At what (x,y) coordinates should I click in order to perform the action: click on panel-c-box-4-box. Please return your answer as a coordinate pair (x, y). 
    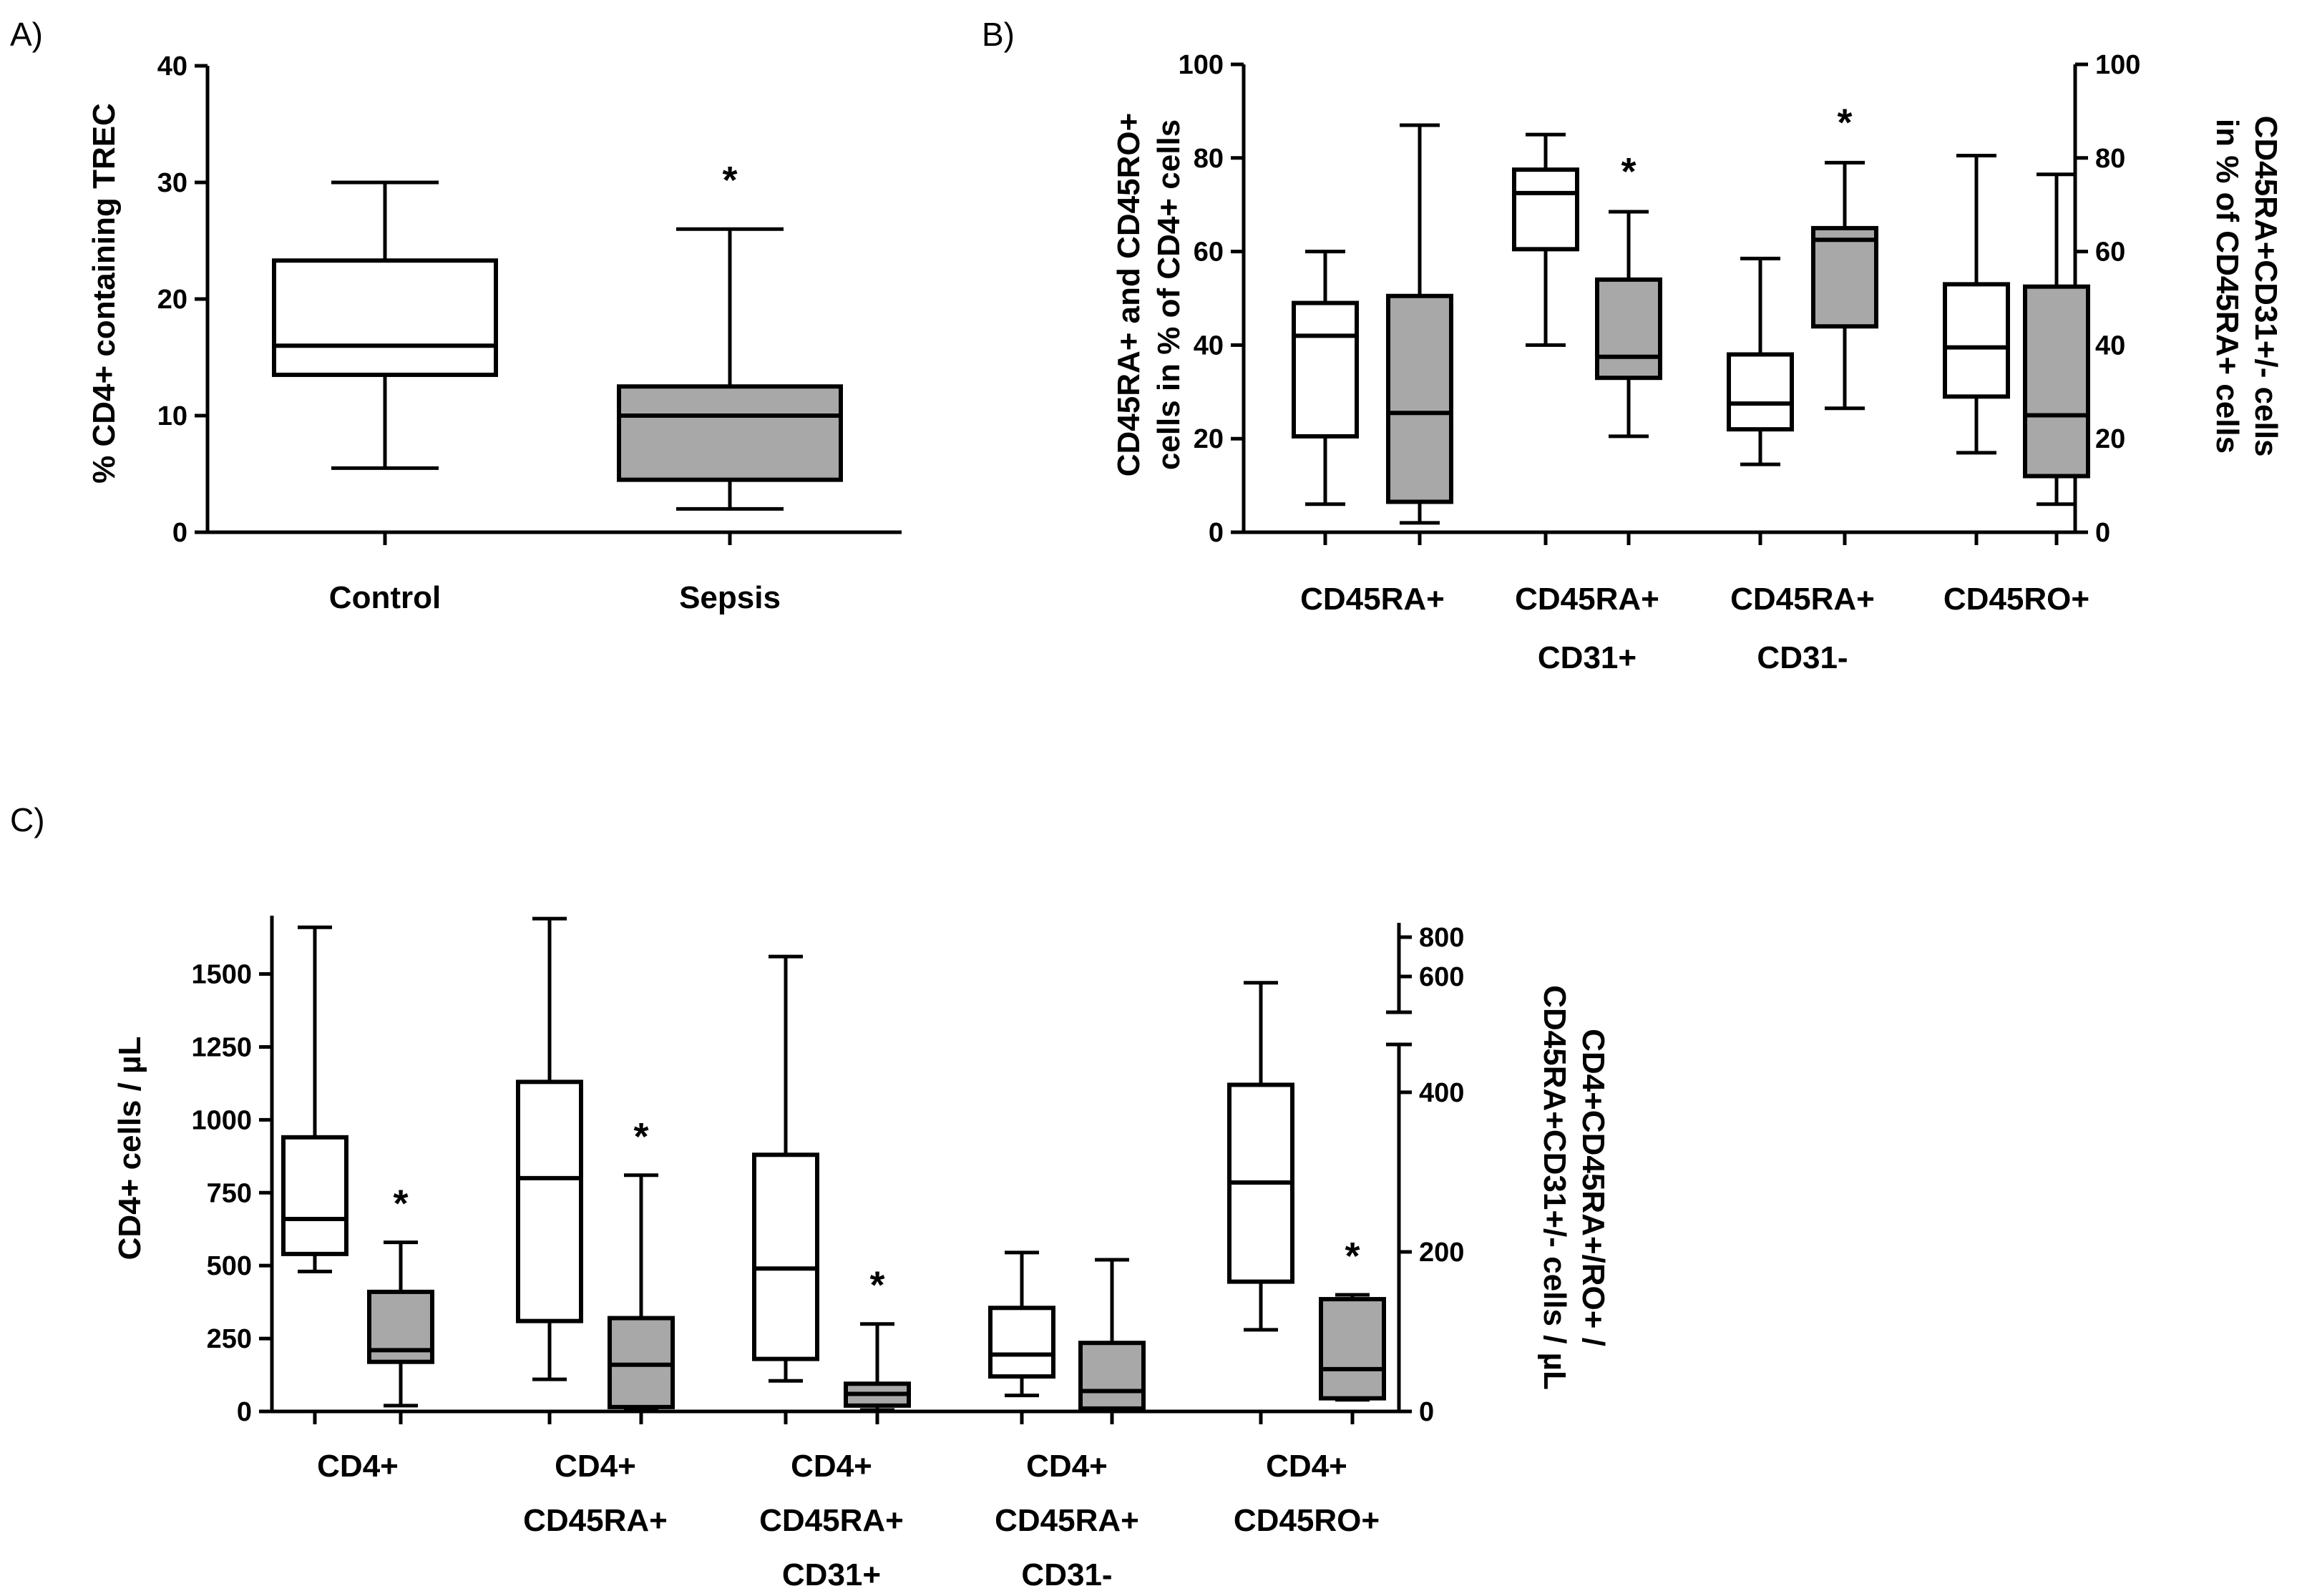
    Looking at the image, I should click on (786, 1256).